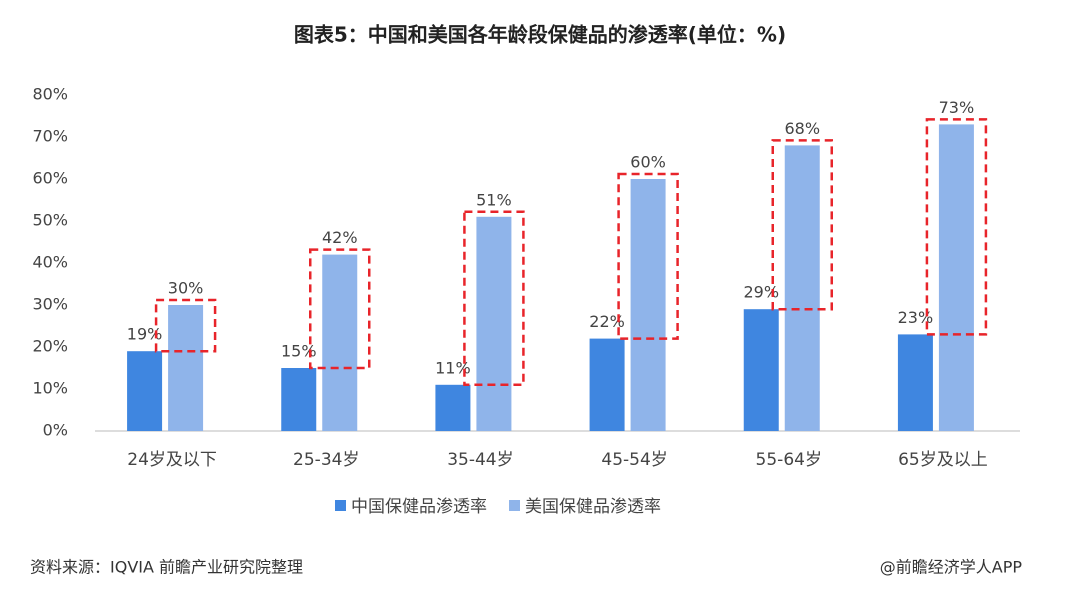 This screenshot has width=1080, height=591. Describe the element at coordinates (419, 507) in the screenshot. I see `legend-label: 中国保健品渗透率` at that location.